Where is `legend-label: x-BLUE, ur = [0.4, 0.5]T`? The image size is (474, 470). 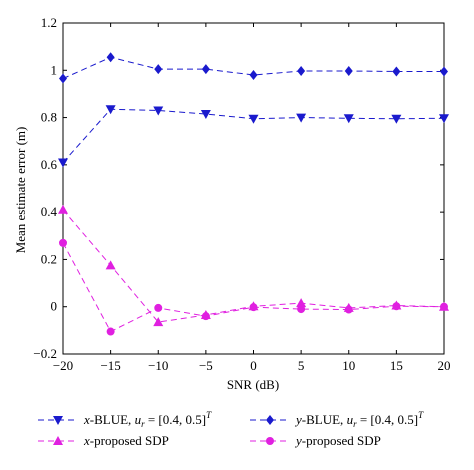 legend-label: x-BLUE, ur = [0.4, 0.5]T is located at coordinates (147, 419).